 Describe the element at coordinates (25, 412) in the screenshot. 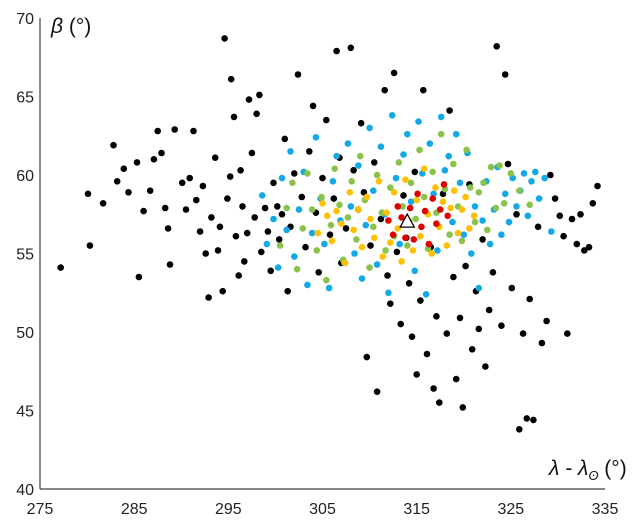

I see `y-tick-label: 45` at that location.